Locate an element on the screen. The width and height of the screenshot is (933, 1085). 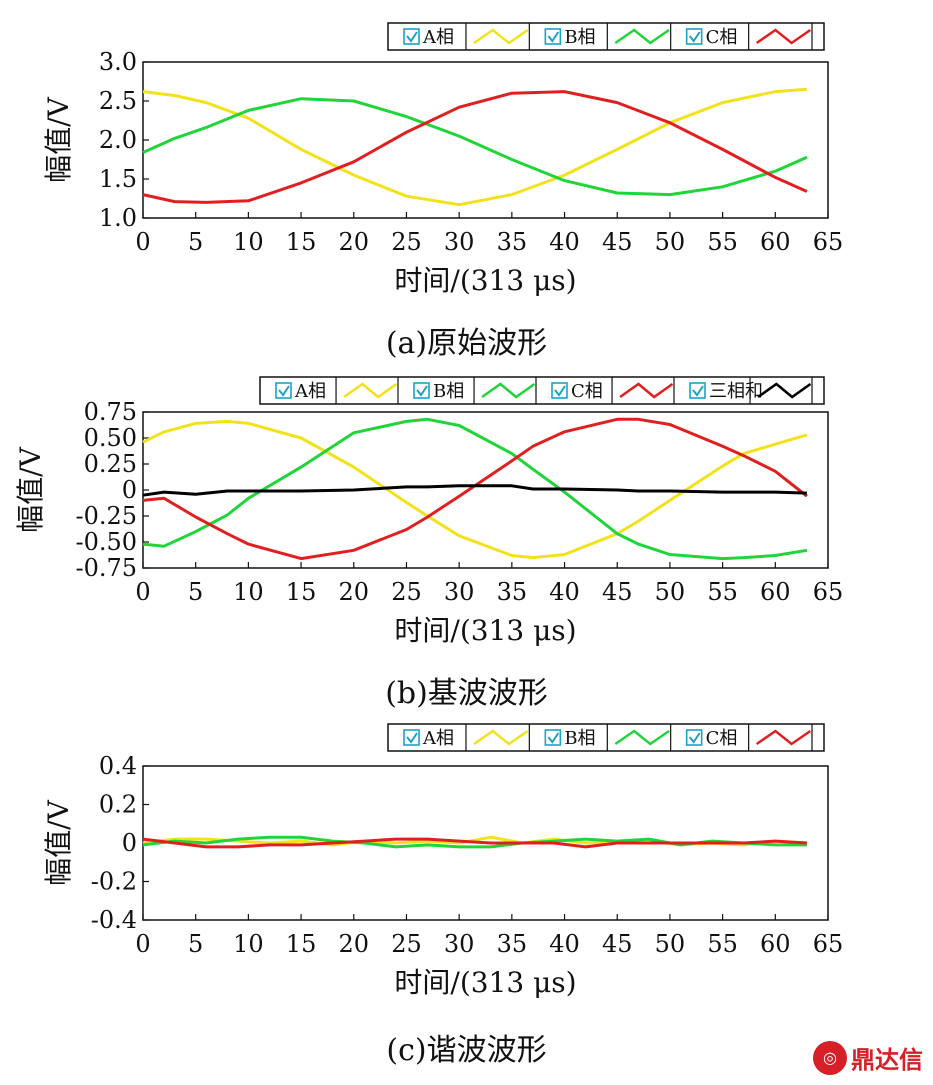
y-tick-label: 1.0 is located at coordinates (118, 218).